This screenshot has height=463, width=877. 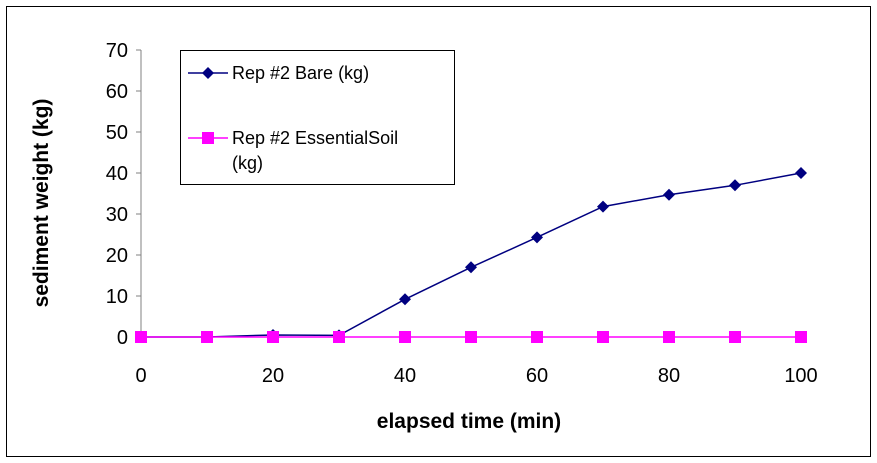 I want to click on x-tick-label: 100, so click(x=800, y=376).